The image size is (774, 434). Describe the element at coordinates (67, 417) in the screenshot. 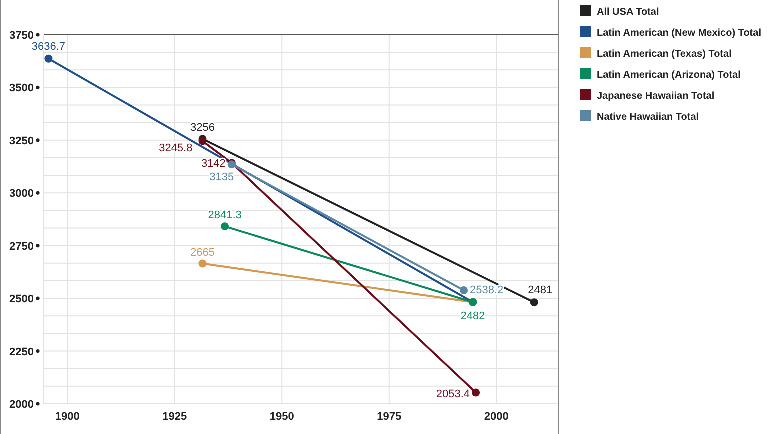

I see `x-tick-label: 1900` at that location.